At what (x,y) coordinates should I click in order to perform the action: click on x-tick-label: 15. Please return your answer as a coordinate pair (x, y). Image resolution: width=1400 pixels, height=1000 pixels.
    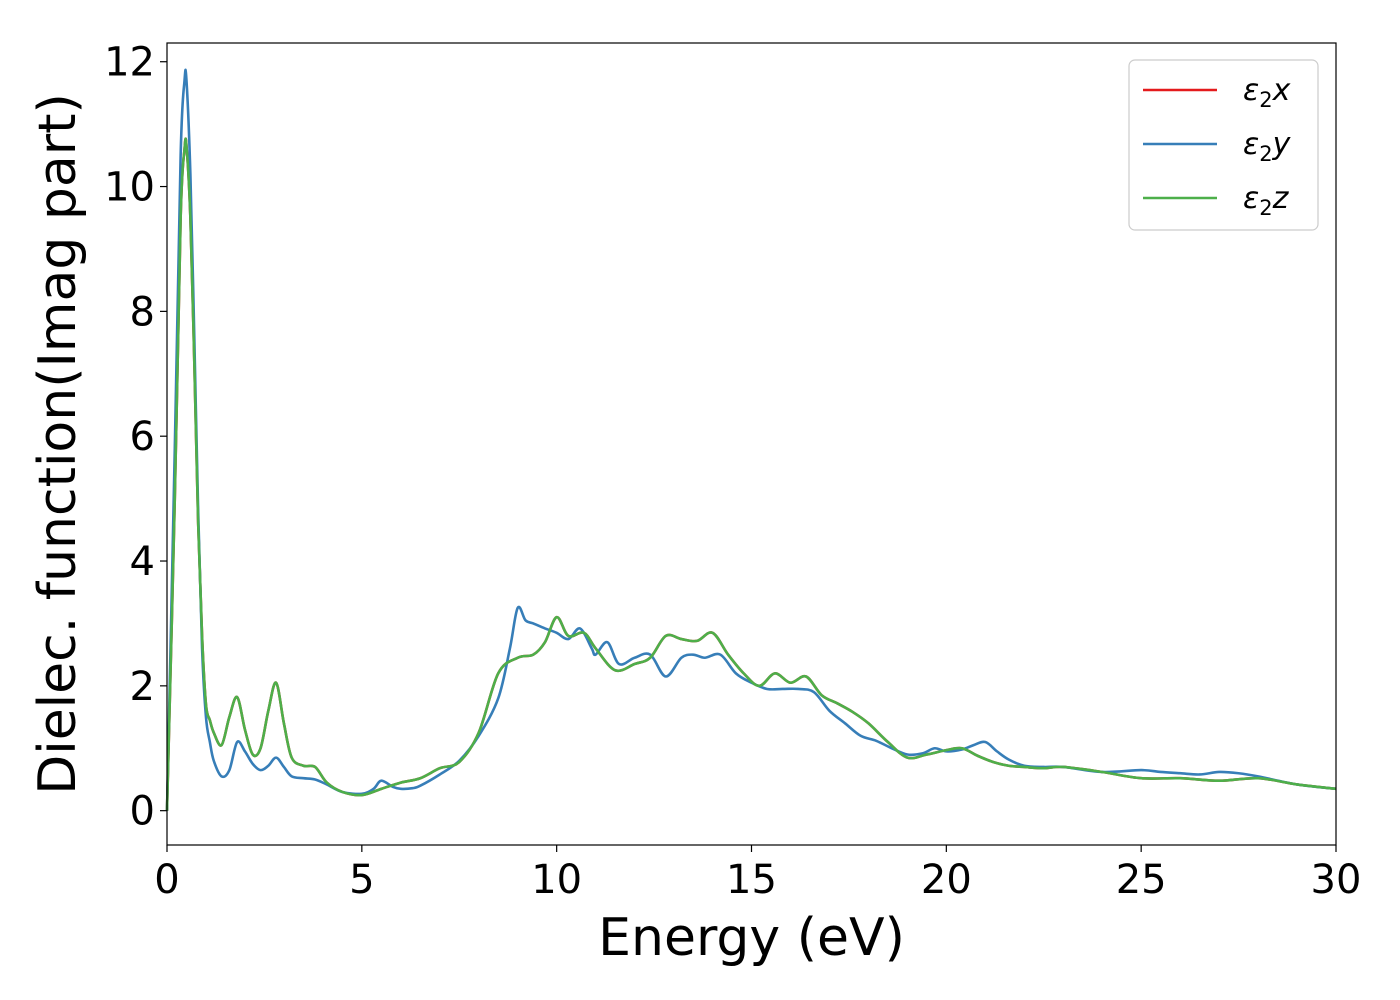
    Looking at the image, I should click on (751, 880).